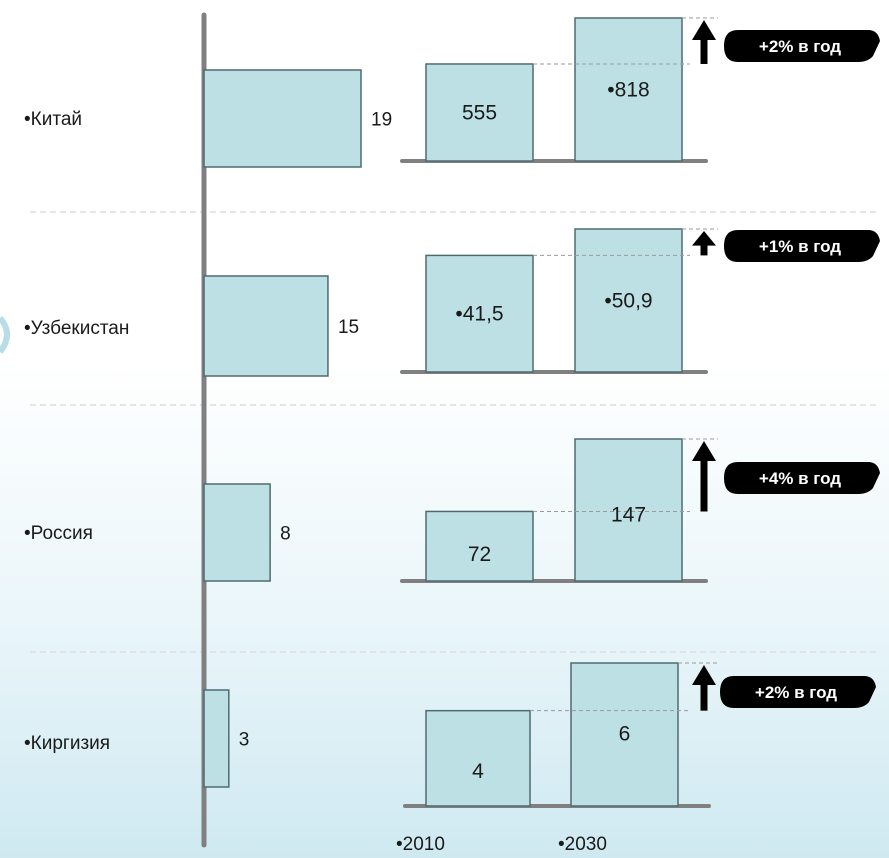 The image size is (889, 858). Describe the element at coordinates (348, 327) in the screenshot. I see `share-value-label: 15` at that location.